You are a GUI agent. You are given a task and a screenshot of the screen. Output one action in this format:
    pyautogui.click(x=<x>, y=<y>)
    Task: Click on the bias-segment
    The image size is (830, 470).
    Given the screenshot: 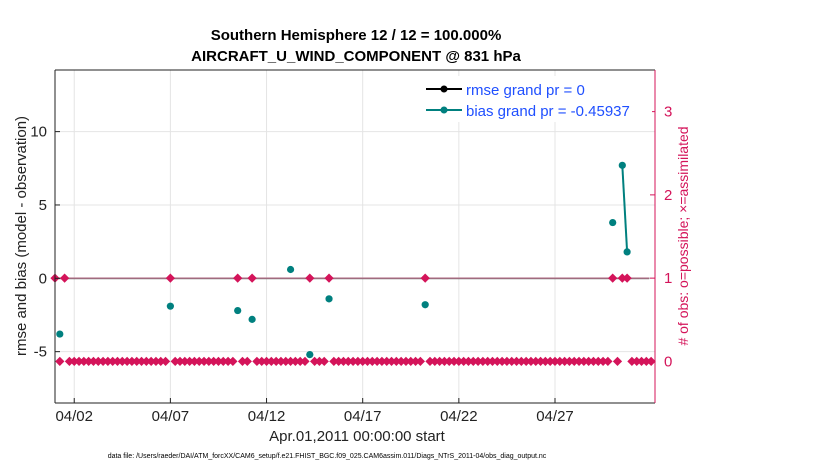 What is the action you would take?
    pyautogui.click(x=625, y=208)
    